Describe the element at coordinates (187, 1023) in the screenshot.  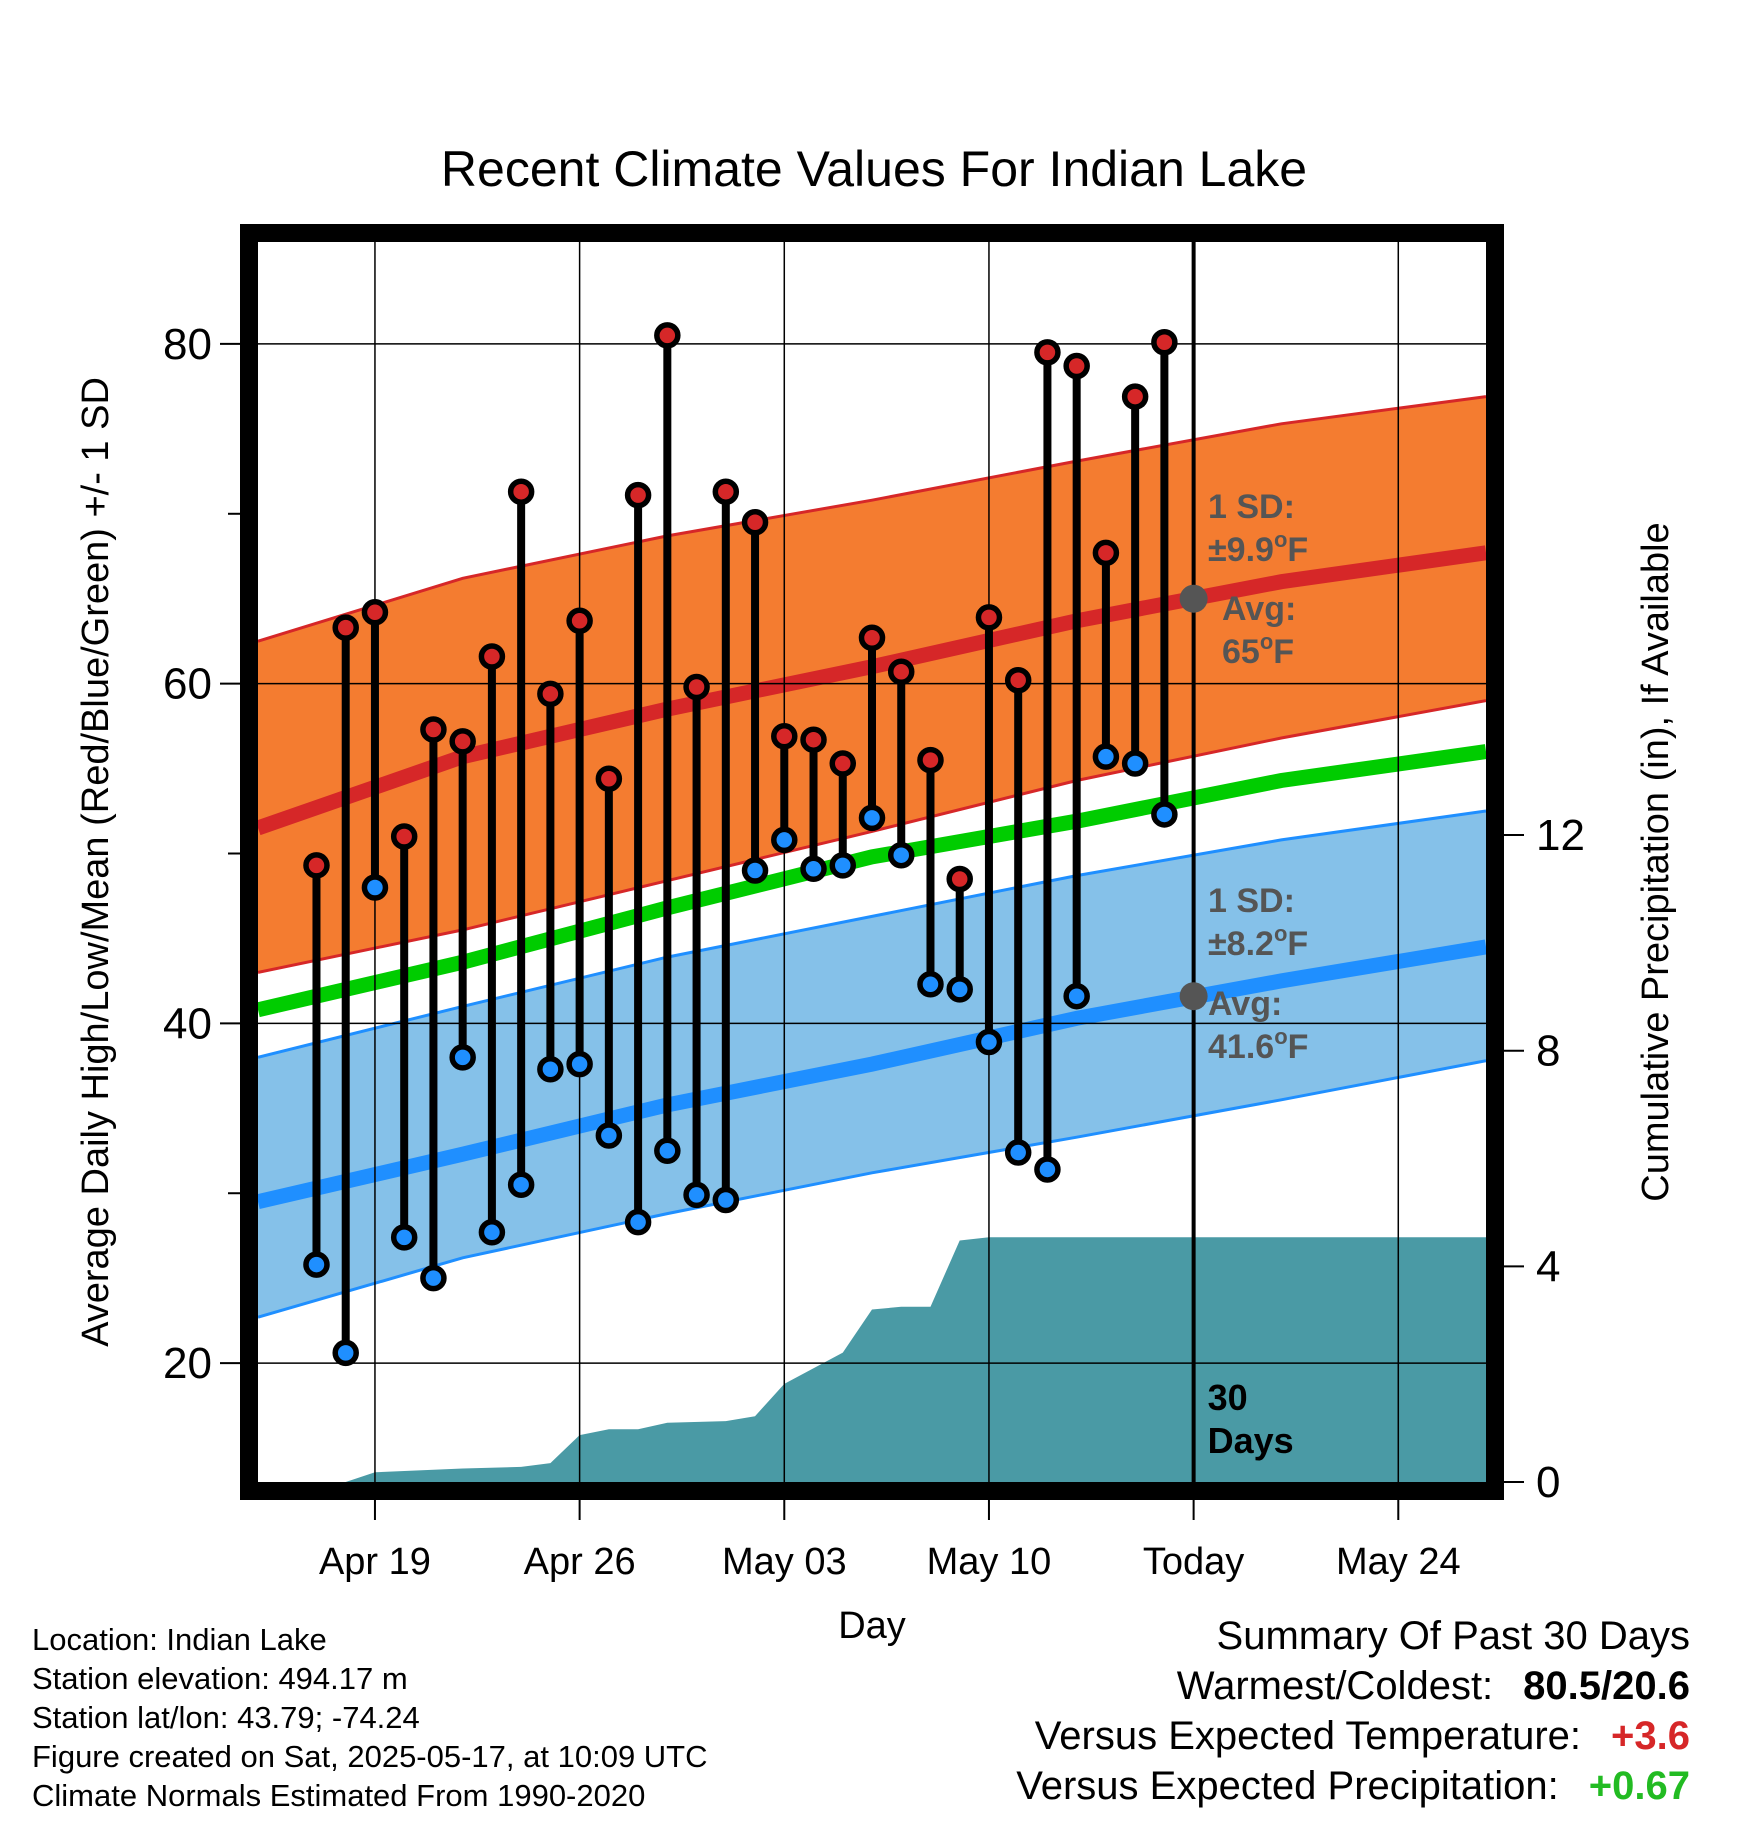
I see `y-tick-label: 40` at that location.